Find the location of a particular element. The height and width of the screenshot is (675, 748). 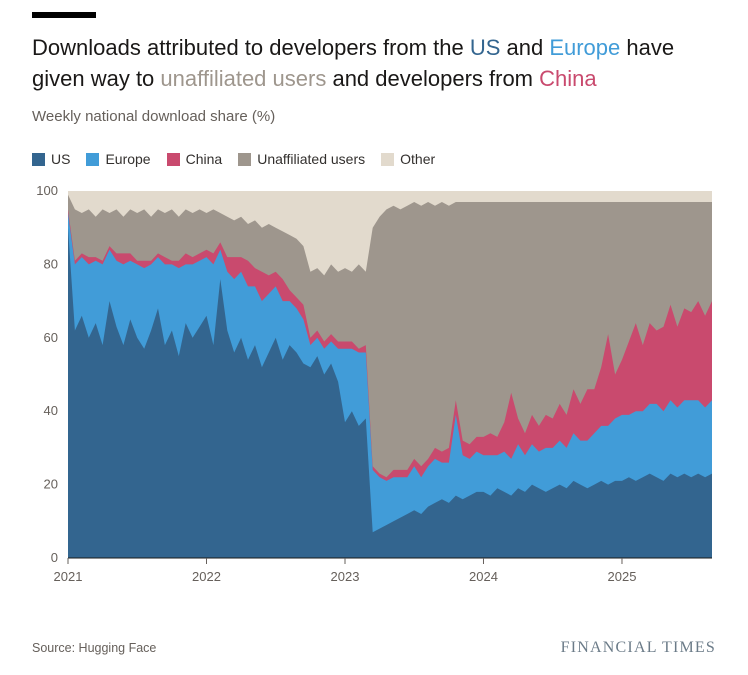

y-tick-label: 80 is located at coordinates (51, 264).